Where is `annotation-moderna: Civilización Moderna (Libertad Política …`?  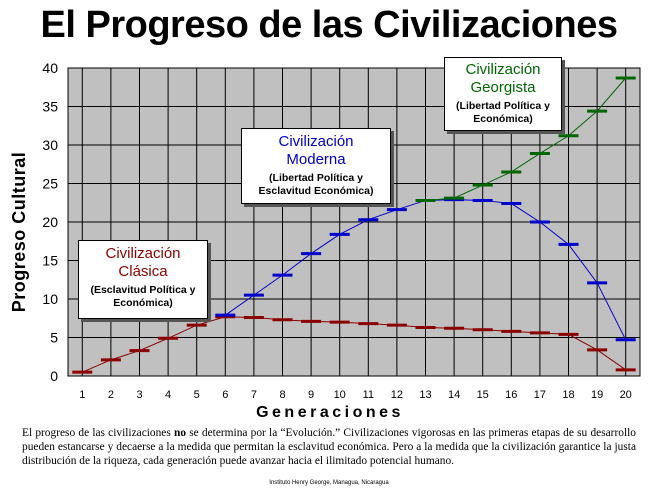 annotation-moderna: Civilización Moderna (Libertad Política … is located at coordinates (316, 166).